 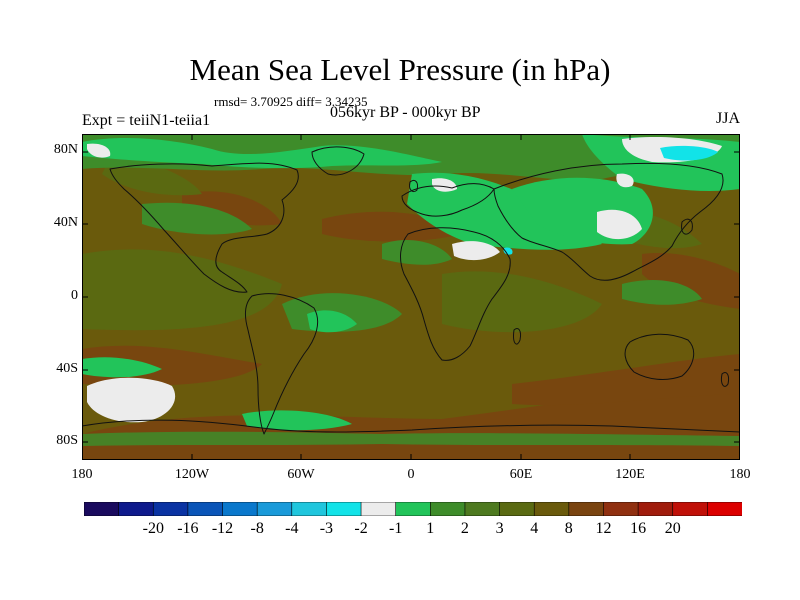 What do you see at coordinates (464, 528) in the screenshot?
I see `colorbar-label: 2` at bounding box center [464, 528].